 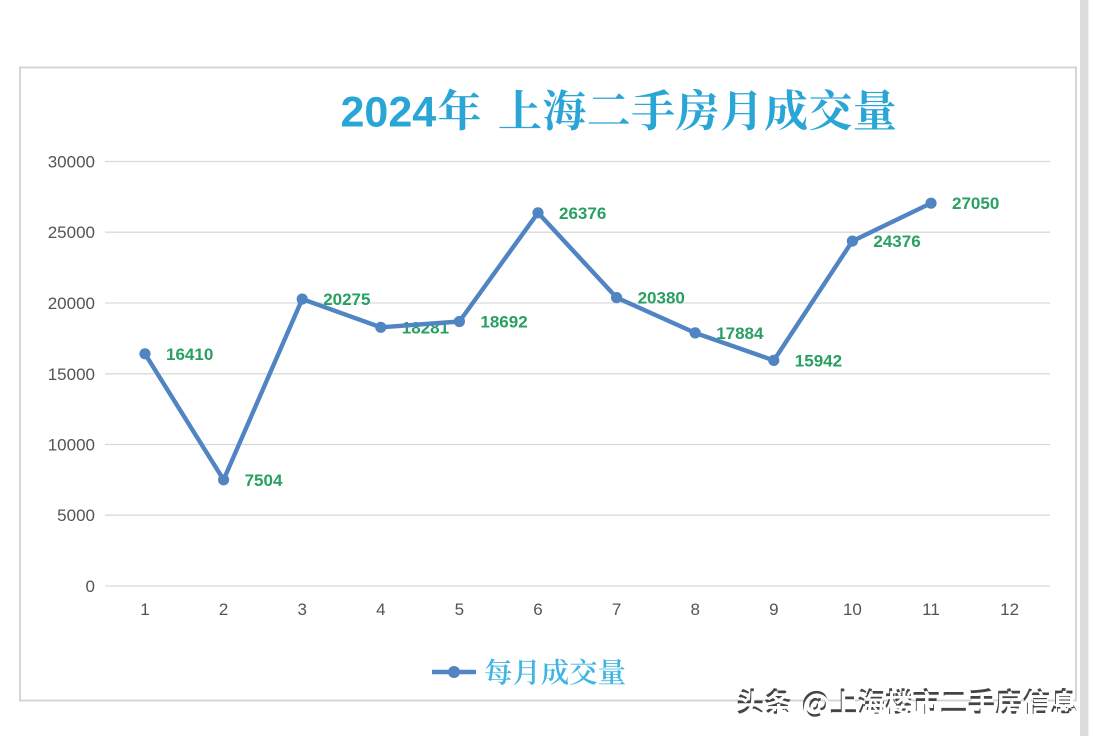 What do you see at coordinates (71, 303) in the screenshot?
I see `svg-text: 20000` at bounding box center [71, 303].